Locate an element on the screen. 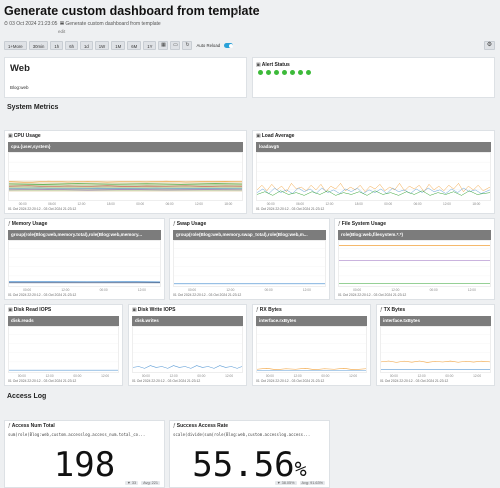 This screenshot has width=500, height=488. load-average-title: Load Average is located at coordinates (278, 136).